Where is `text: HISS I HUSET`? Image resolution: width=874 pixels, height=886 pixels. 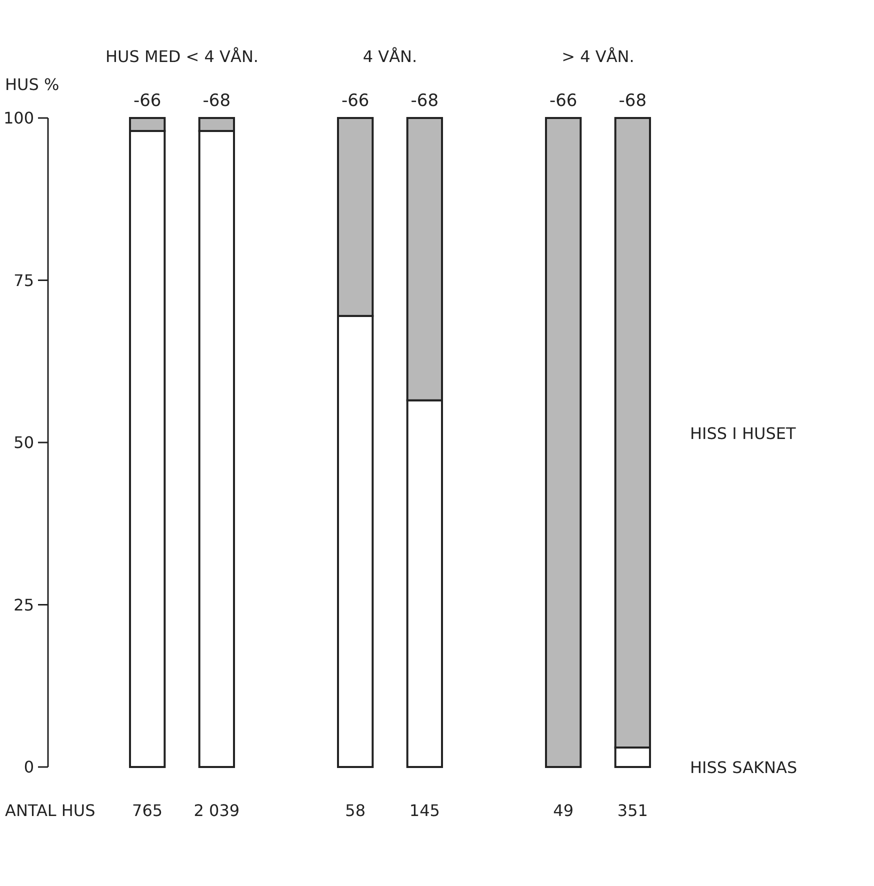 text: HISS I HUSET is located at coordinates (743, 433).